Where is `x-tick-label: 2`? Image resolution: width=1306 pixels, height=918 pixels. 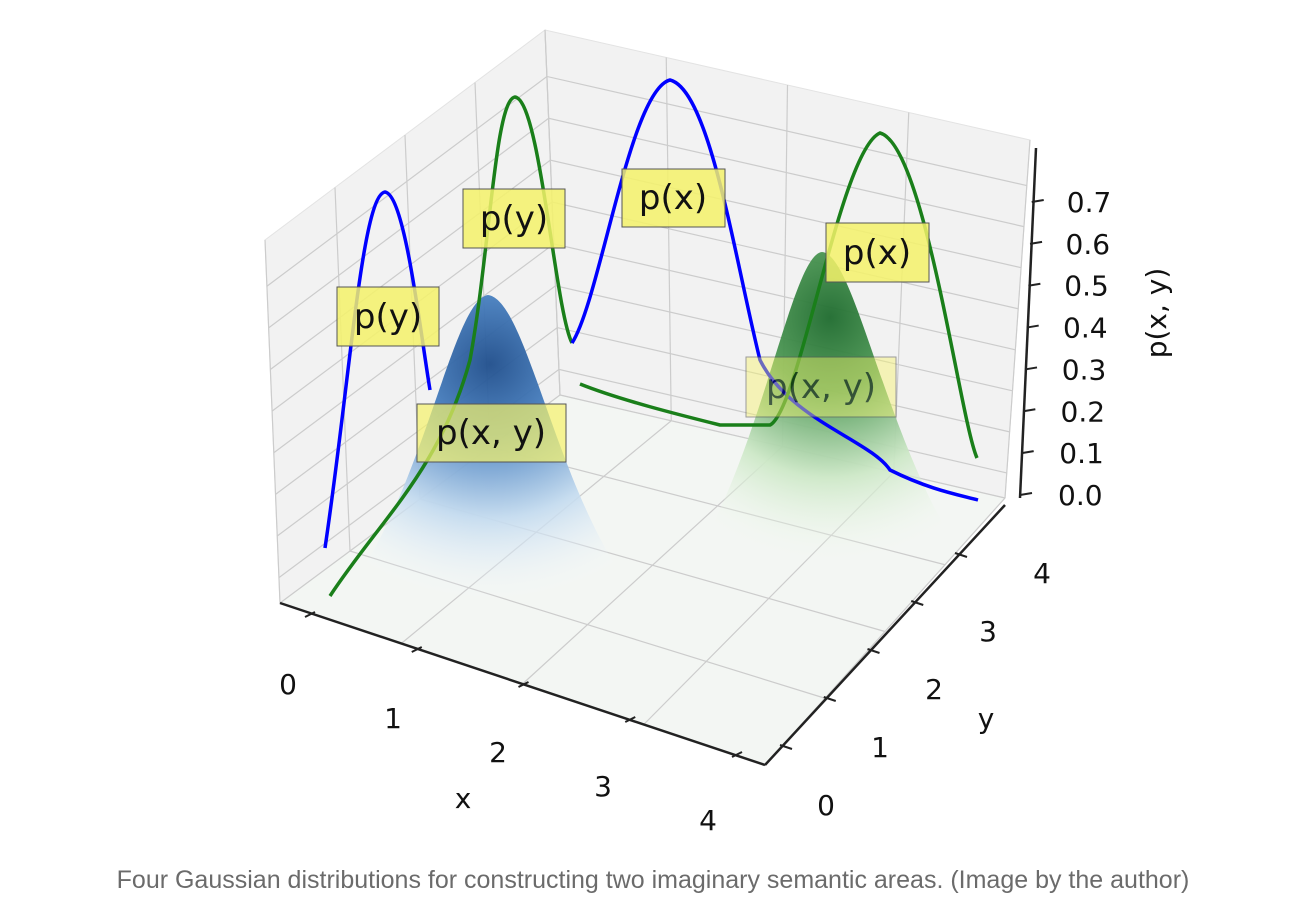 x-tick-label: 2 is located at coordinates (498, 752).